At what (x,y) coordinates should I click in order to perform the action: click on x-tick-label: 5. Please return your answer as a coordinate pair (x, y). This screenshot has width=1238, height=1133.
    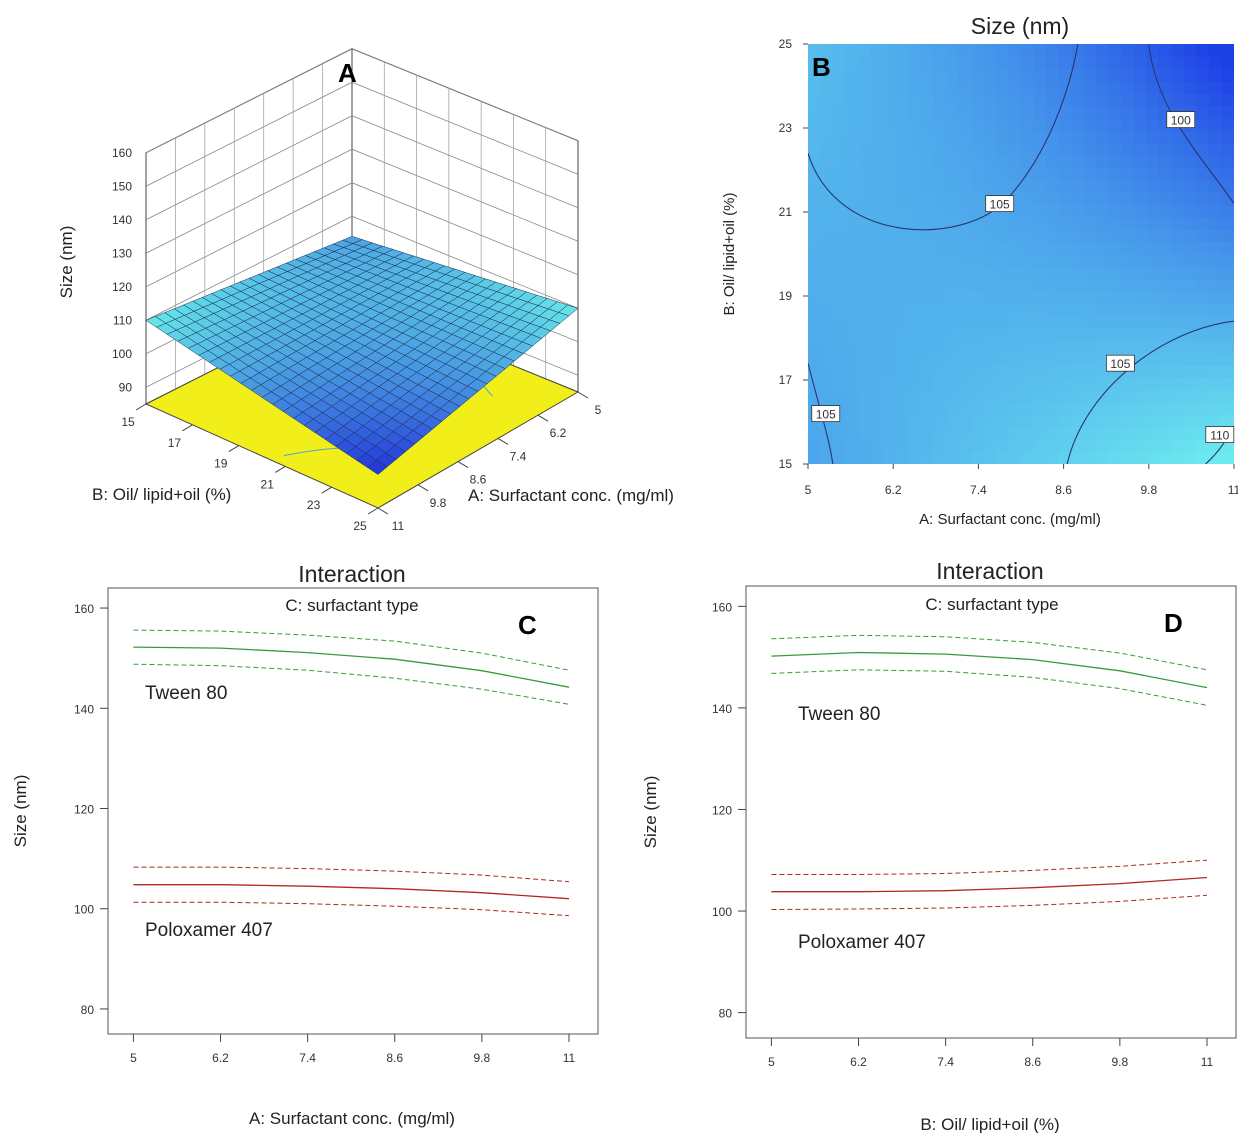
    Looking at the image, I should click on (133, 1058).